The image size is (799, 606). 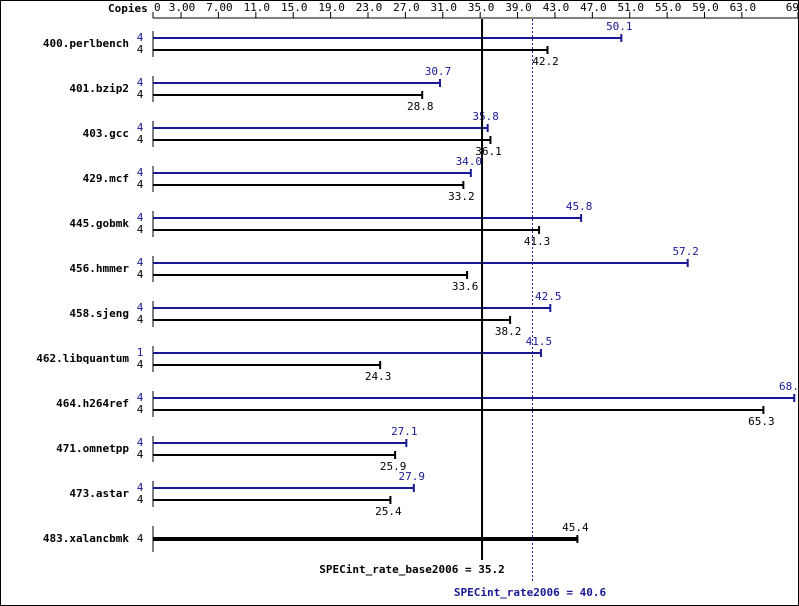 I want to click on value-label: 50.1, so click(x=619, y=26).